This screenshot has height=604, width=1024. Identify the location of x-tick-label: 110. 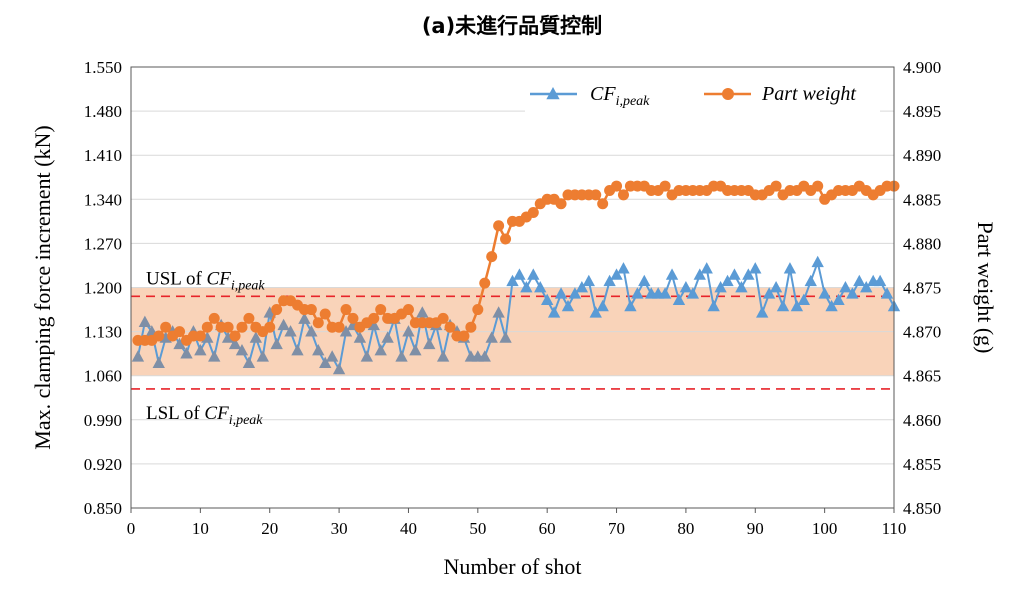
(894, 528).